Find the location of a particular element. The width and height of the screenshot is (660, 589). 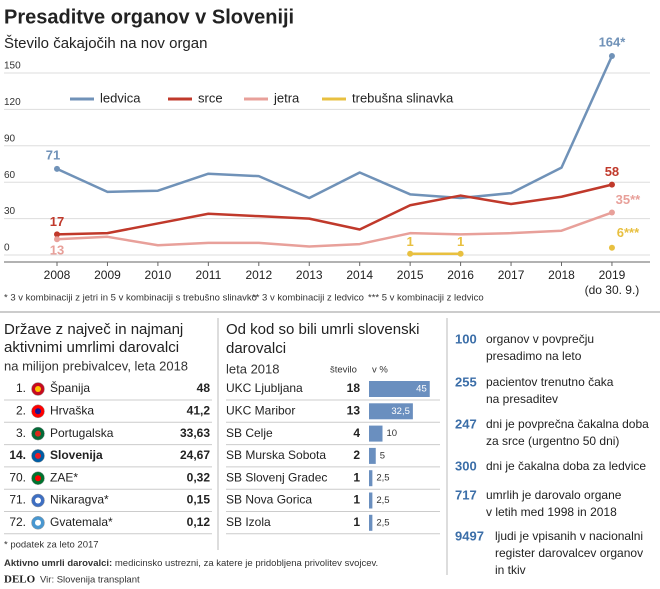

rank: 1. is located at coordinates (21, 388).